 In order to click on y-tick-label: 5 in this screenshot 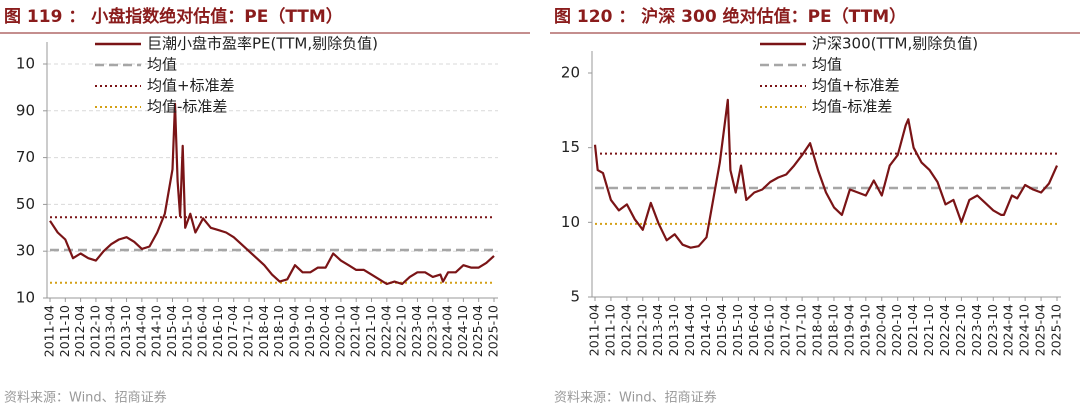, I will do `click(575, 297)`.